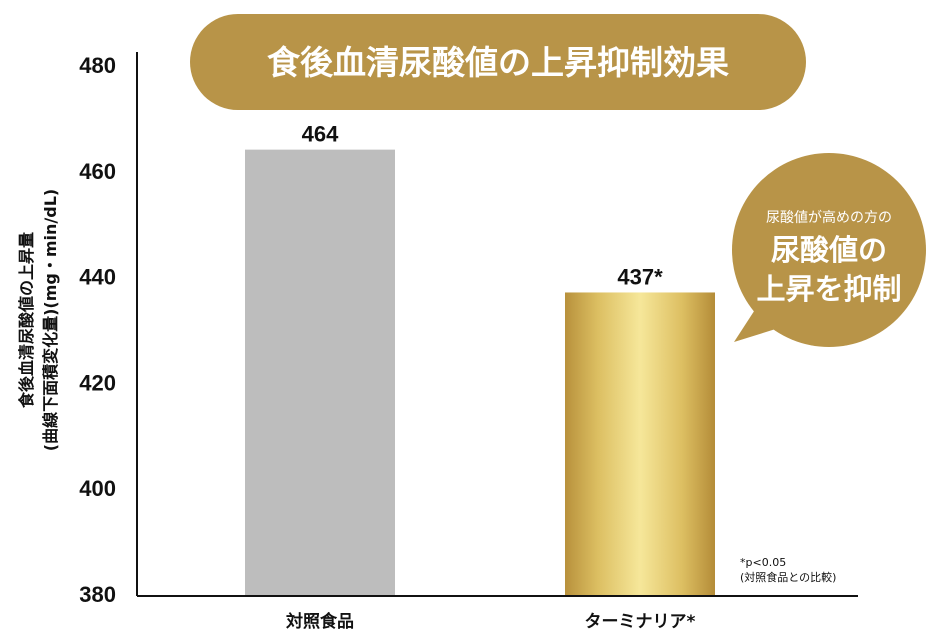 This screenshot has height=641, width=935. What do you see at coordinates (320, 134) in the screenshot?
I see `bar-value-label: 464` at bounding box center [320, 134].